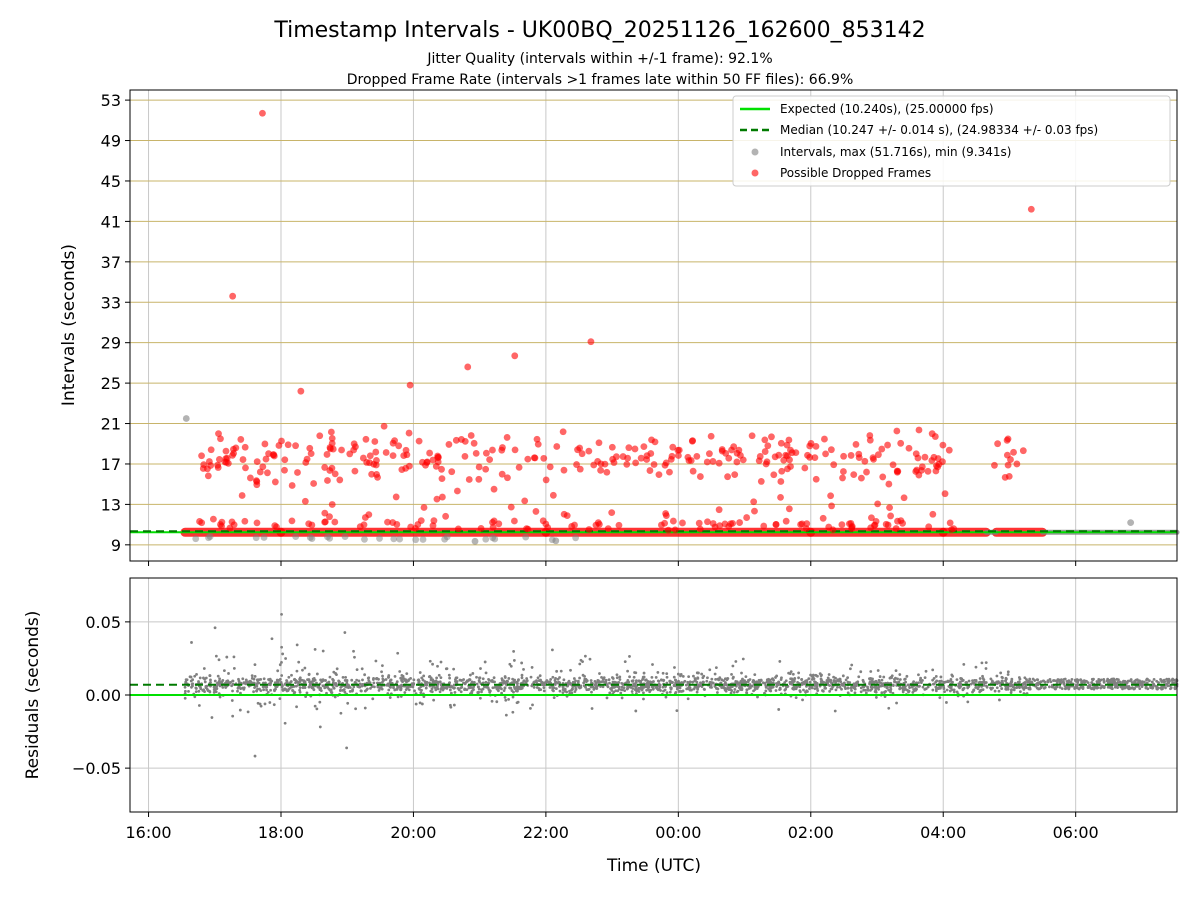 This screenshot has height=900, width=1200. What do you see at coordinates (103, 622) in the screenshot?
I see `residuals-y-tick-label: 0.05` at bounding box center [103, 622].